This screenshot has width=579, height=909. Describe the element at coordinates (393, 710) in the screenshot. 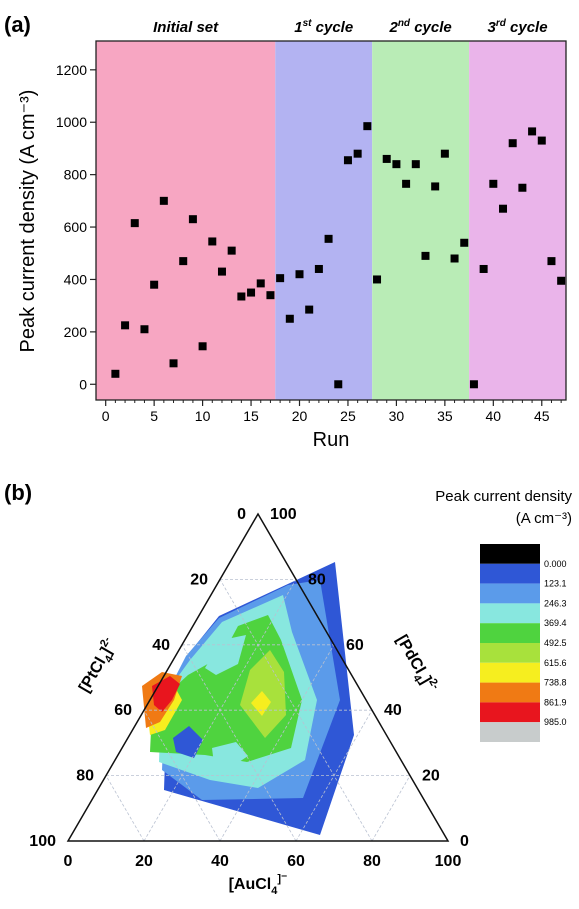

I see `right-tick-label: 40` at that location.